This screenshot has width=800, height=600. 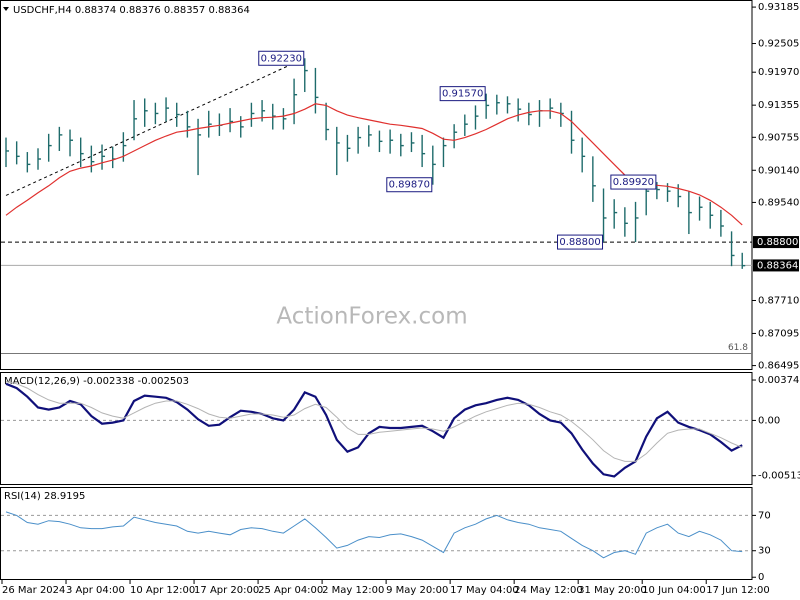 I want to click on y-tick-label: 0.93185, so click(x=778, y=7).